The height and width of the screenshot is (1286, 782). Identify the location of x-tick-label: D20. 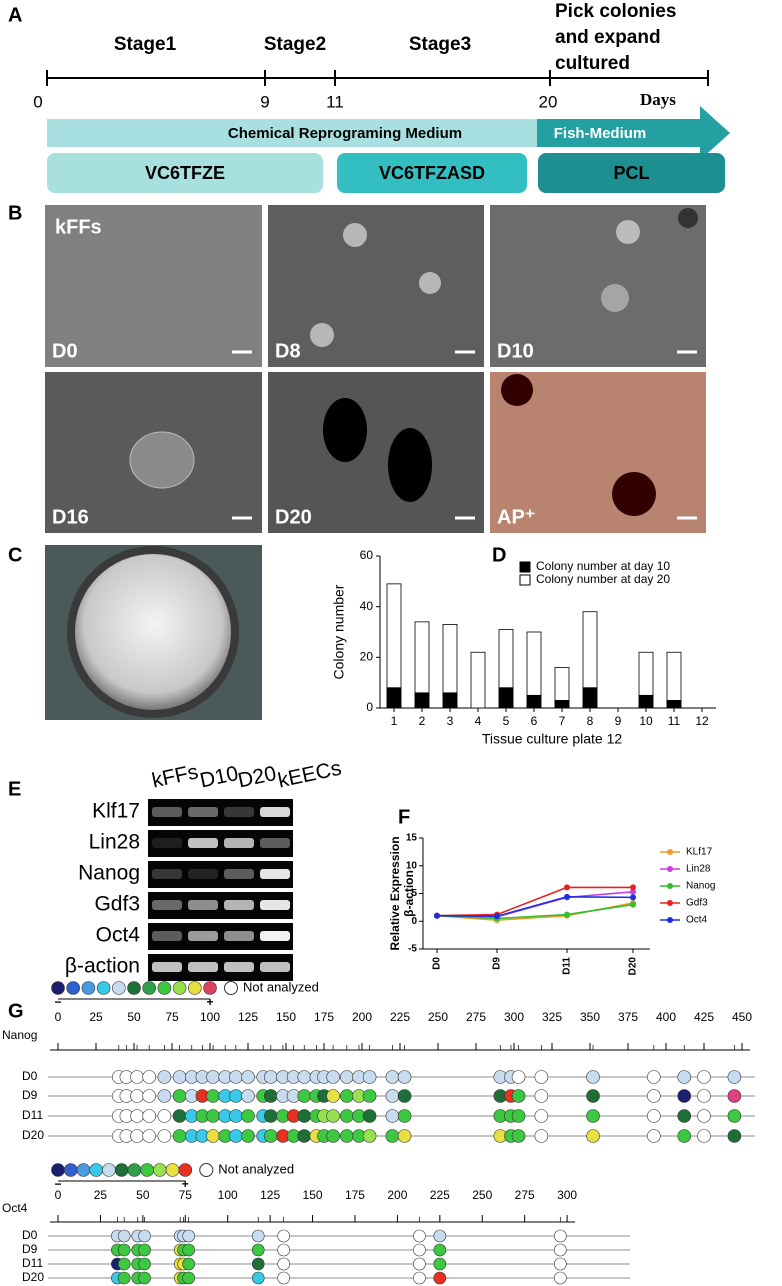
(633, 966).